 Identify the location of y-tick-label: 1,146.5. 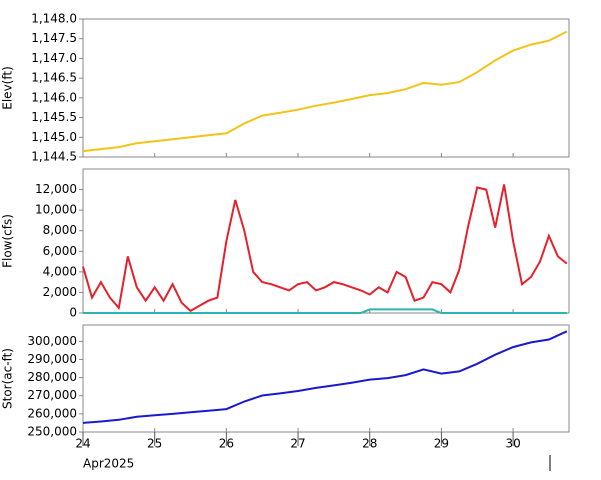
(54, 78).